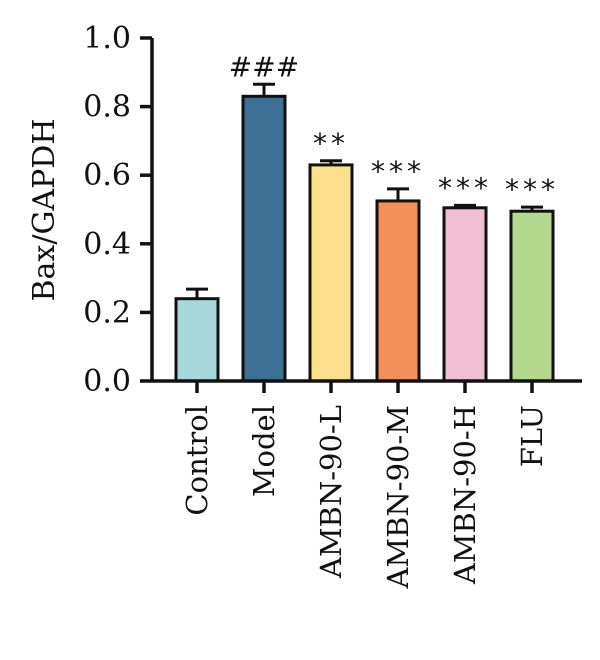 This screenshot has width=600, height=660. Describe the element at coordinates (107, 312) in the screenshot. I see `y-tick-label: 0.2` at that location.